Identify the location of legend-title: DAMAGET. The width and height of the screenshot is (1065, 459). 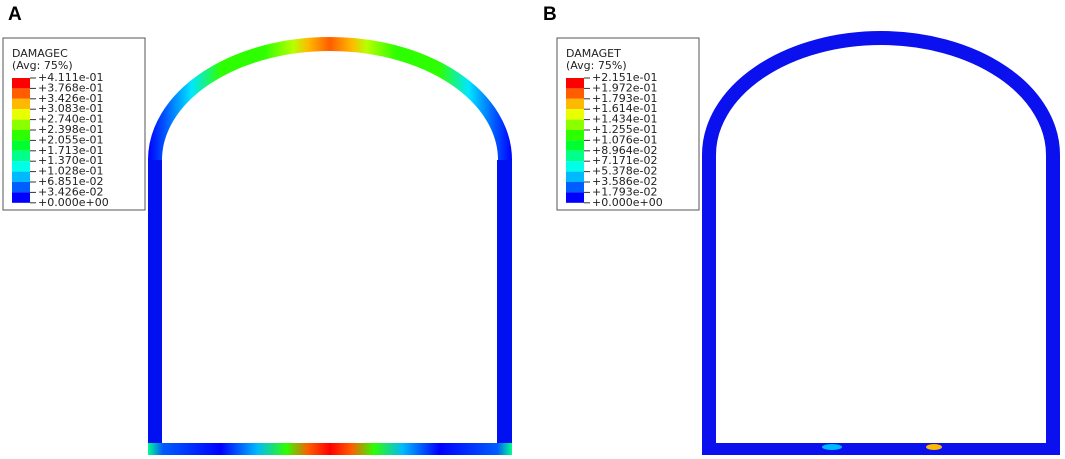
(593, 53).